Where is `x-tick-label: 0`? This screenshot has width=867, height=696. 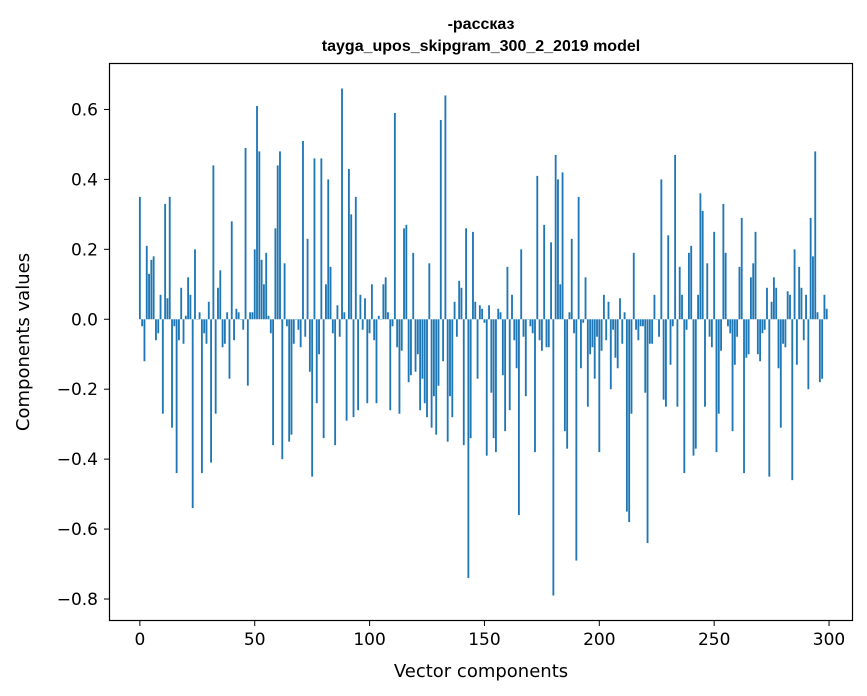 x-tick-label: 0 is located at coordinates (139, 640).